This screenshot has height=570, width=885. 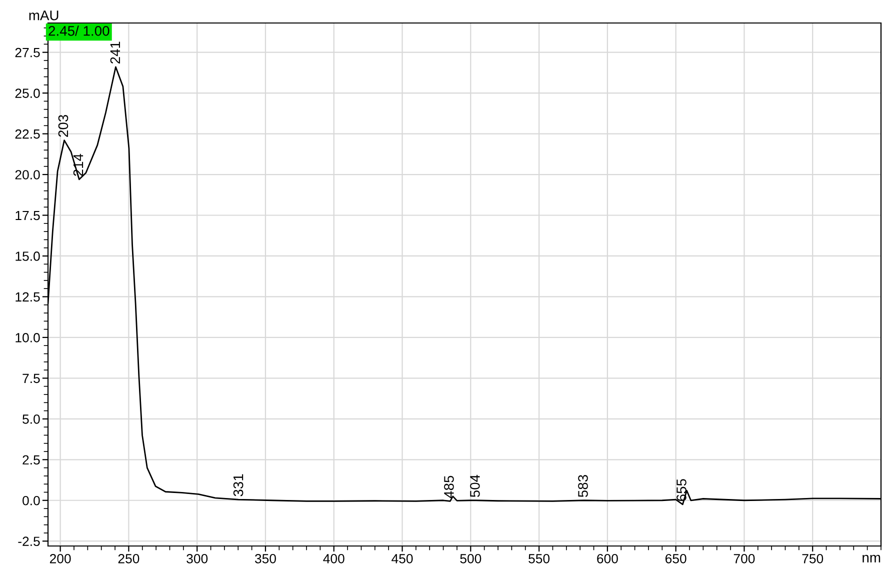 I want to click on x-tick-label: 750, so click(x=813, y=559).